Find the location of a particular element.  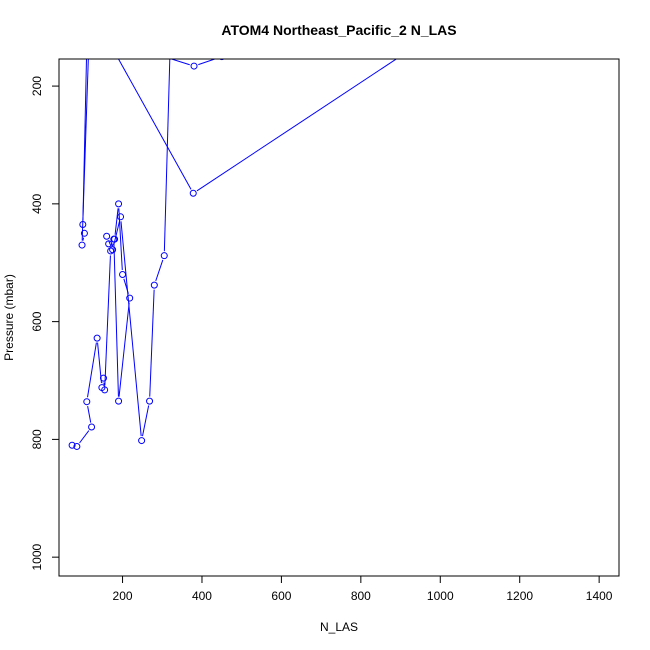

y-tick-label: 400 is located at coordinates (37, 204).